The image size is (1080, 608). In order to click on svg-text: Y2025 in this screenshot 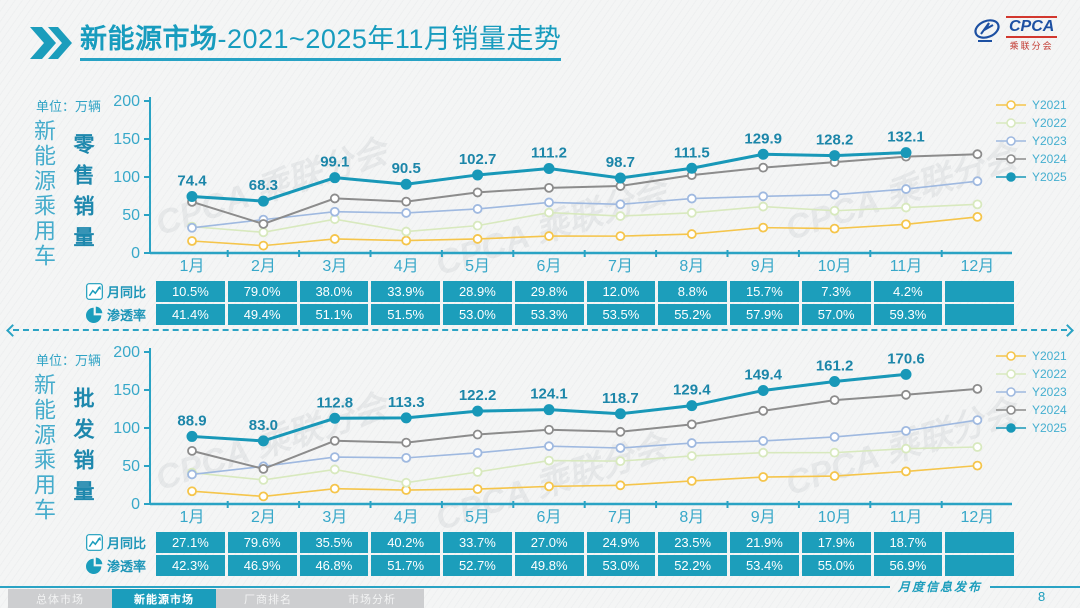, I will do `click(1049, 428)`.